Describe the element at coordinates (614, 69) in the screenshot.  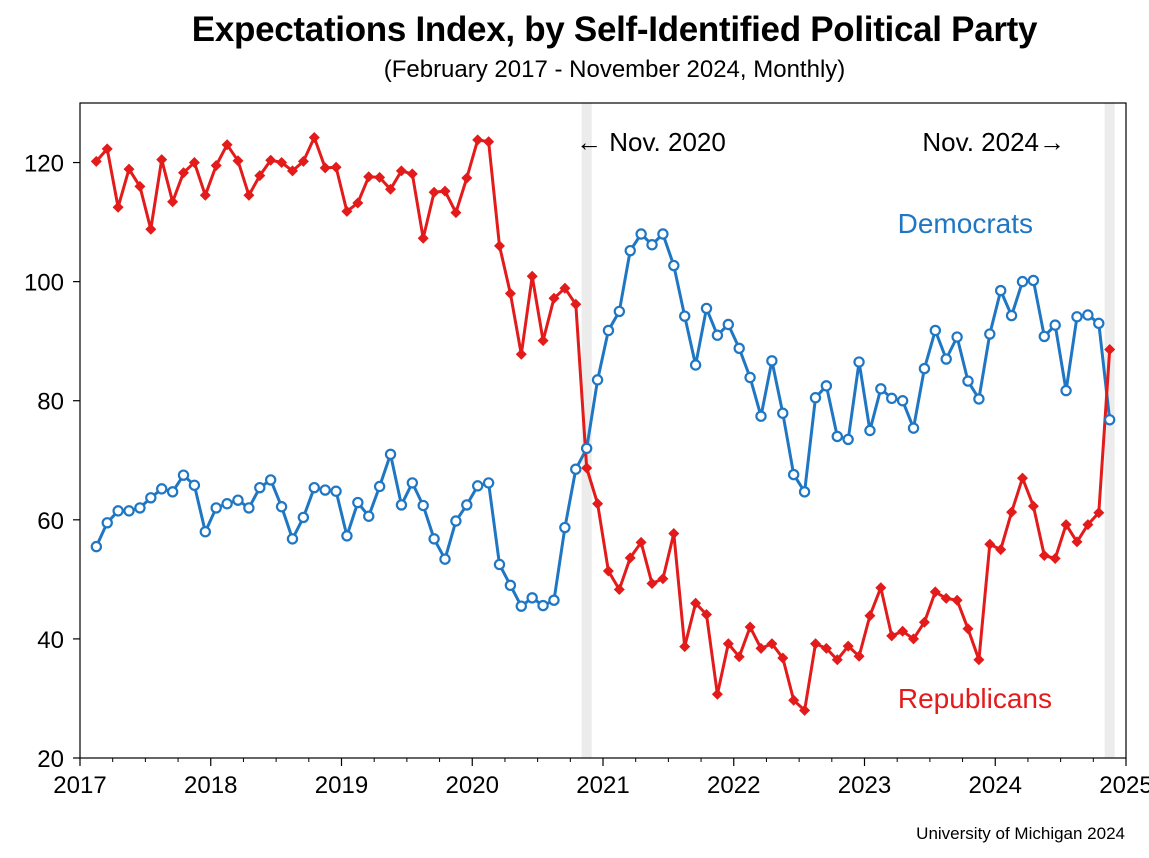
I see `chart-subtitle: (February 2017 - November 2024, Monthly)` at that location.